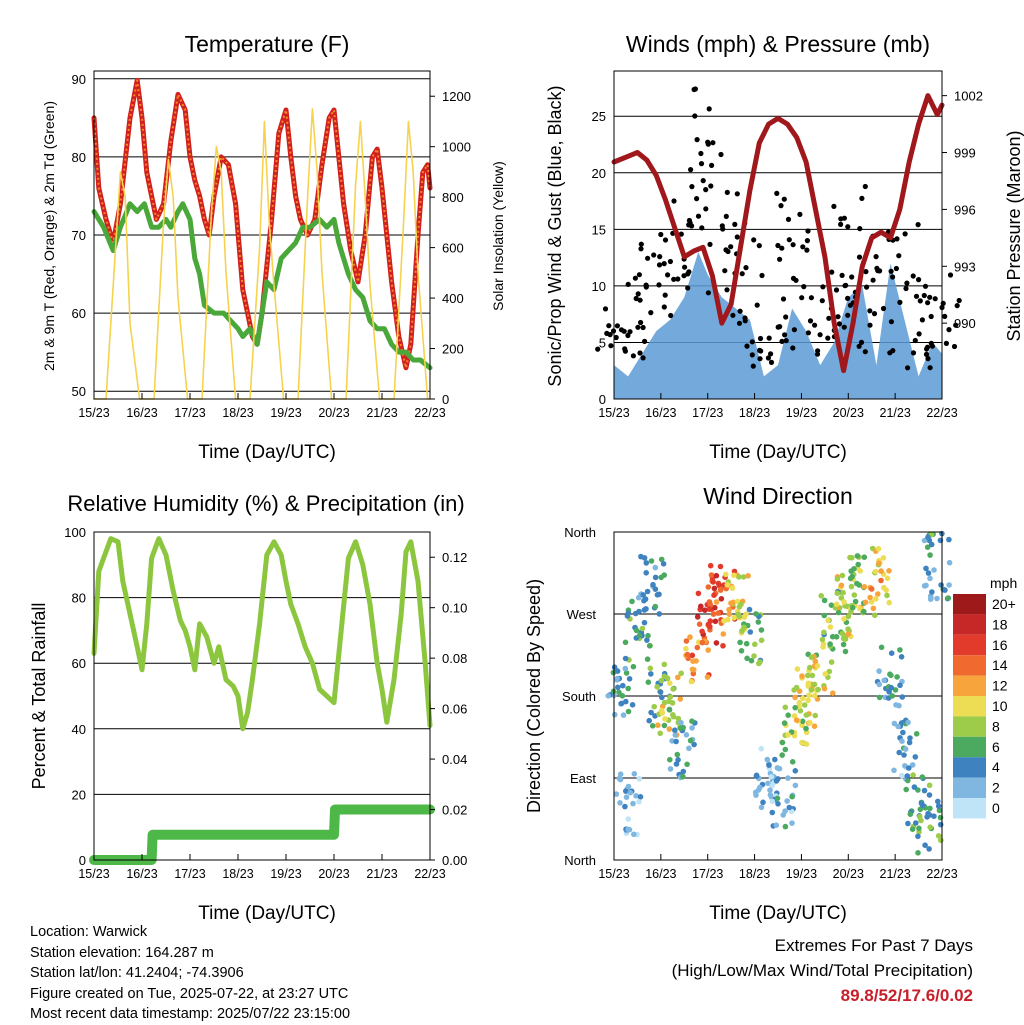 The image size is (1024, 1025). Describe the element at coordinates (454, 810) in the screenshot. I see `y2-tick-label: 0.02` at that location.